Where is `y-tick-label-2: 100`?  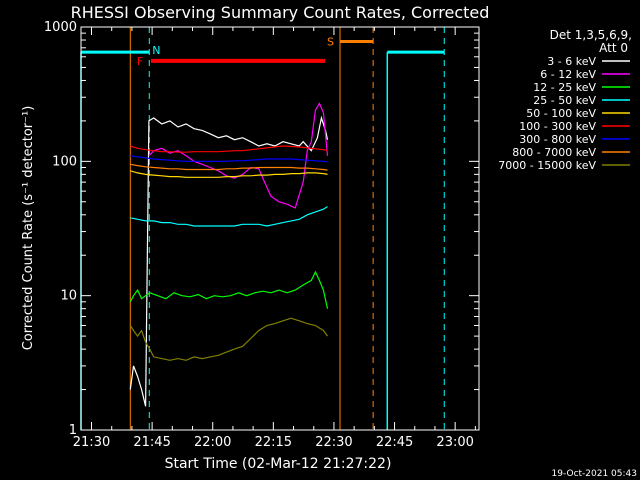 y-tick-label-2: 100 is located at coordinates (64, 161).